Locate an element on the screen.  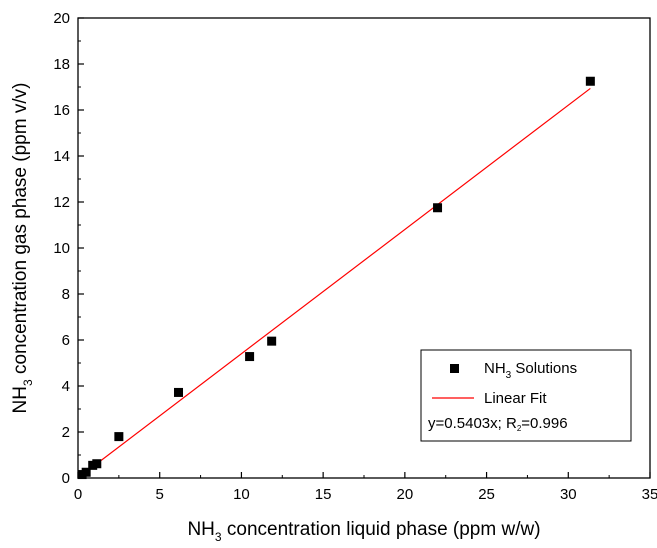
x-tick-label: 20 is located at coordinates (405, 494).